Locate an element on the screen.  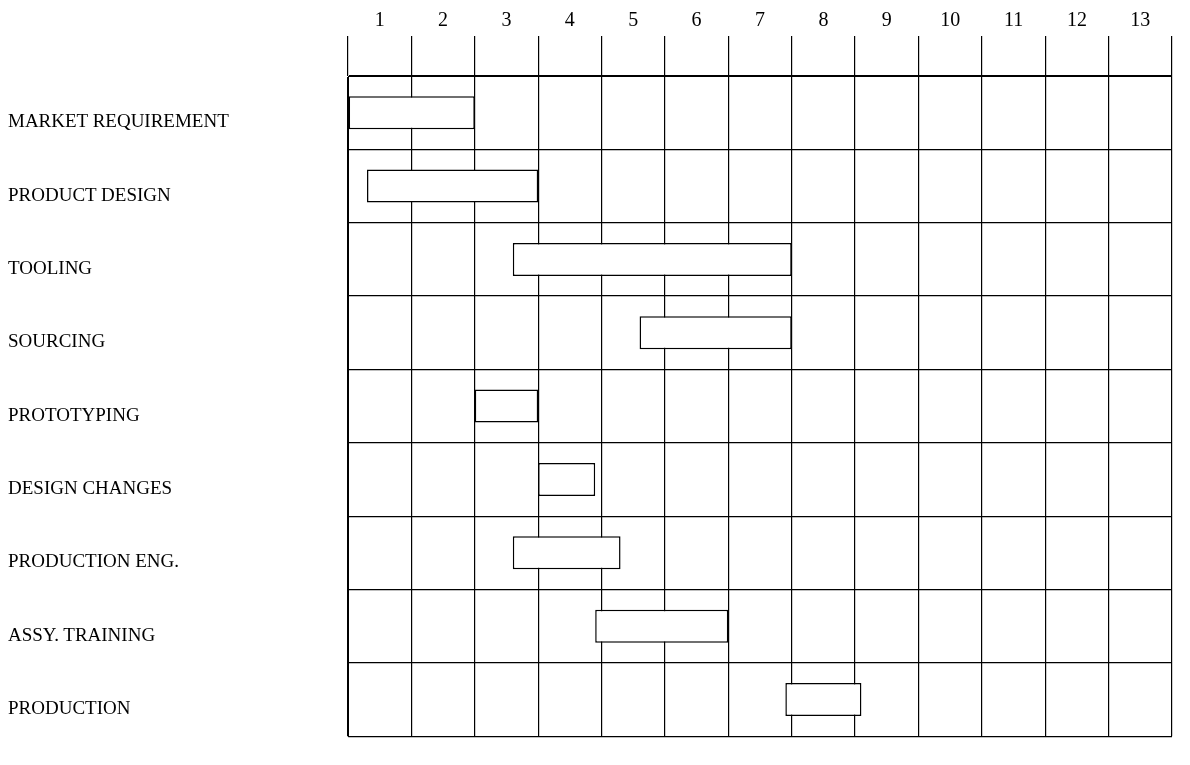
x-tick-label: 10 is located at coordinates (950, 19).